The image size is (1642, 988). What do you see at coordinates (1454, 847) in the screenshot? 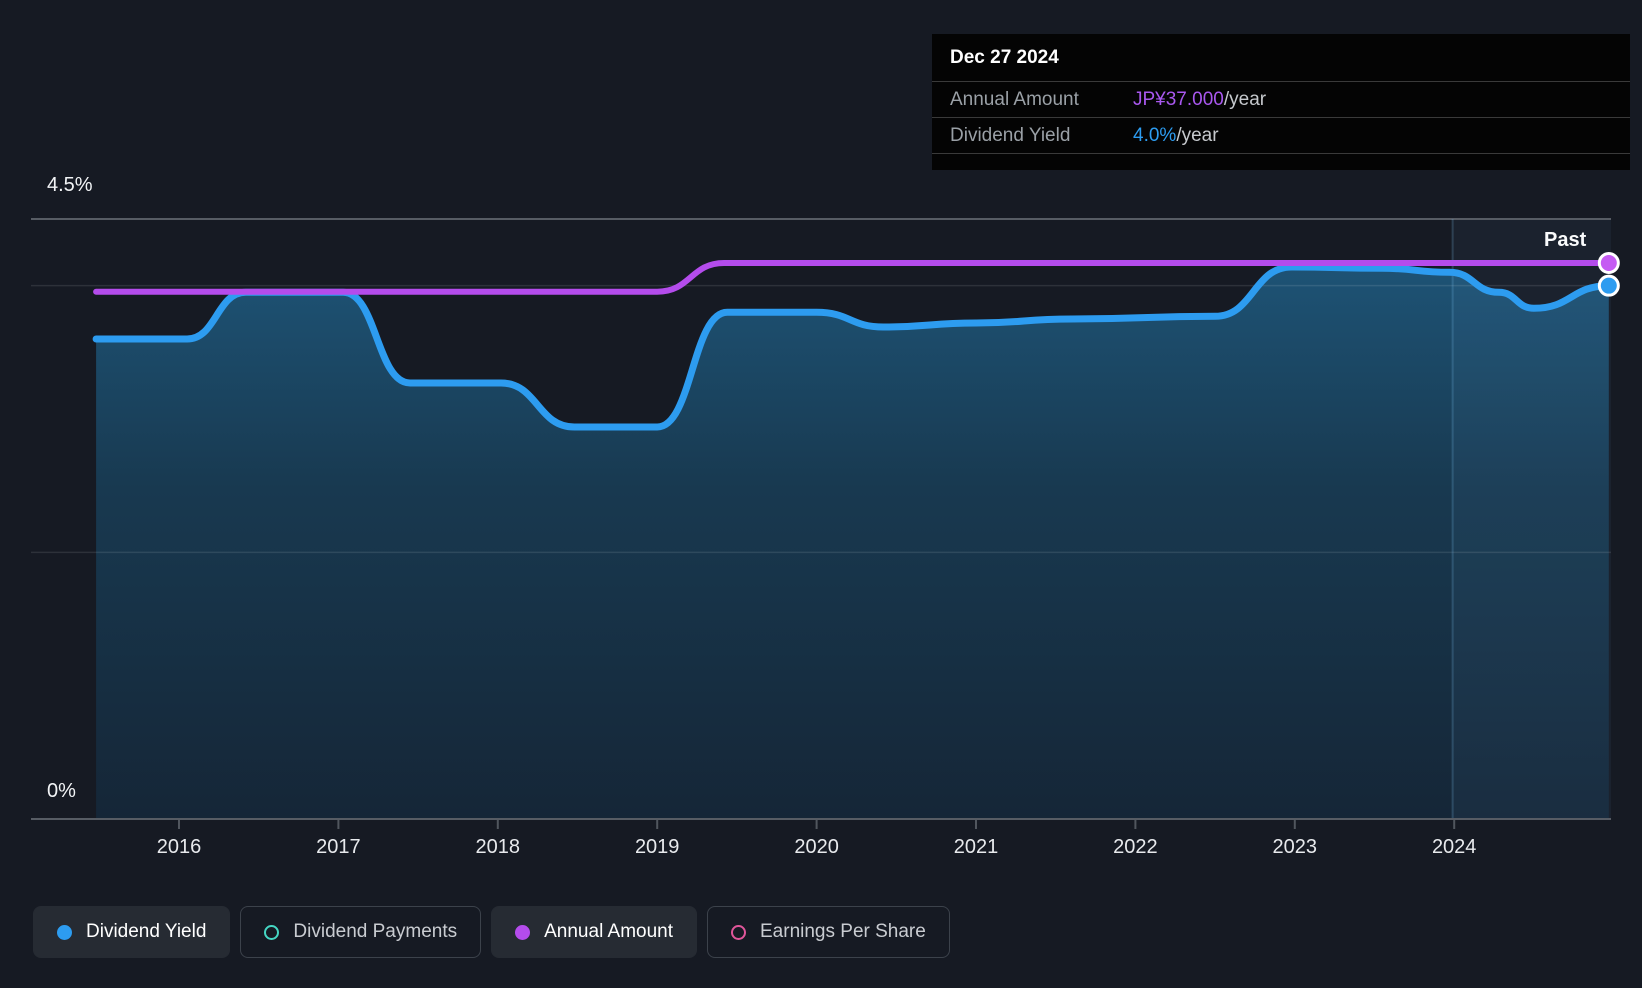
I see `x-tick-label: 2024` at bounding box center [1454, 847].